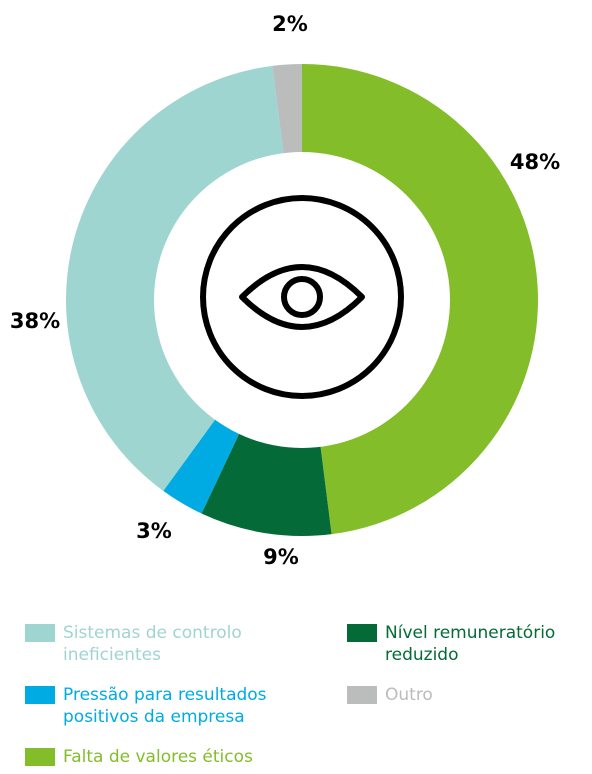  I want to click on eye-icon, so click(302, 297).